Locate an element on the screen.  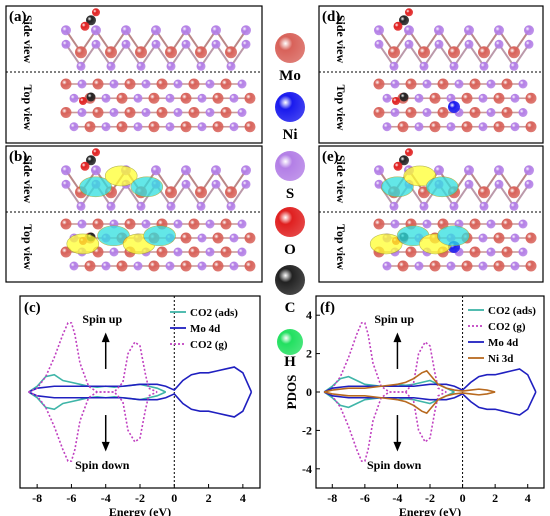
panel-b: (b)Side view Top view is located at coordinates (134, 214).